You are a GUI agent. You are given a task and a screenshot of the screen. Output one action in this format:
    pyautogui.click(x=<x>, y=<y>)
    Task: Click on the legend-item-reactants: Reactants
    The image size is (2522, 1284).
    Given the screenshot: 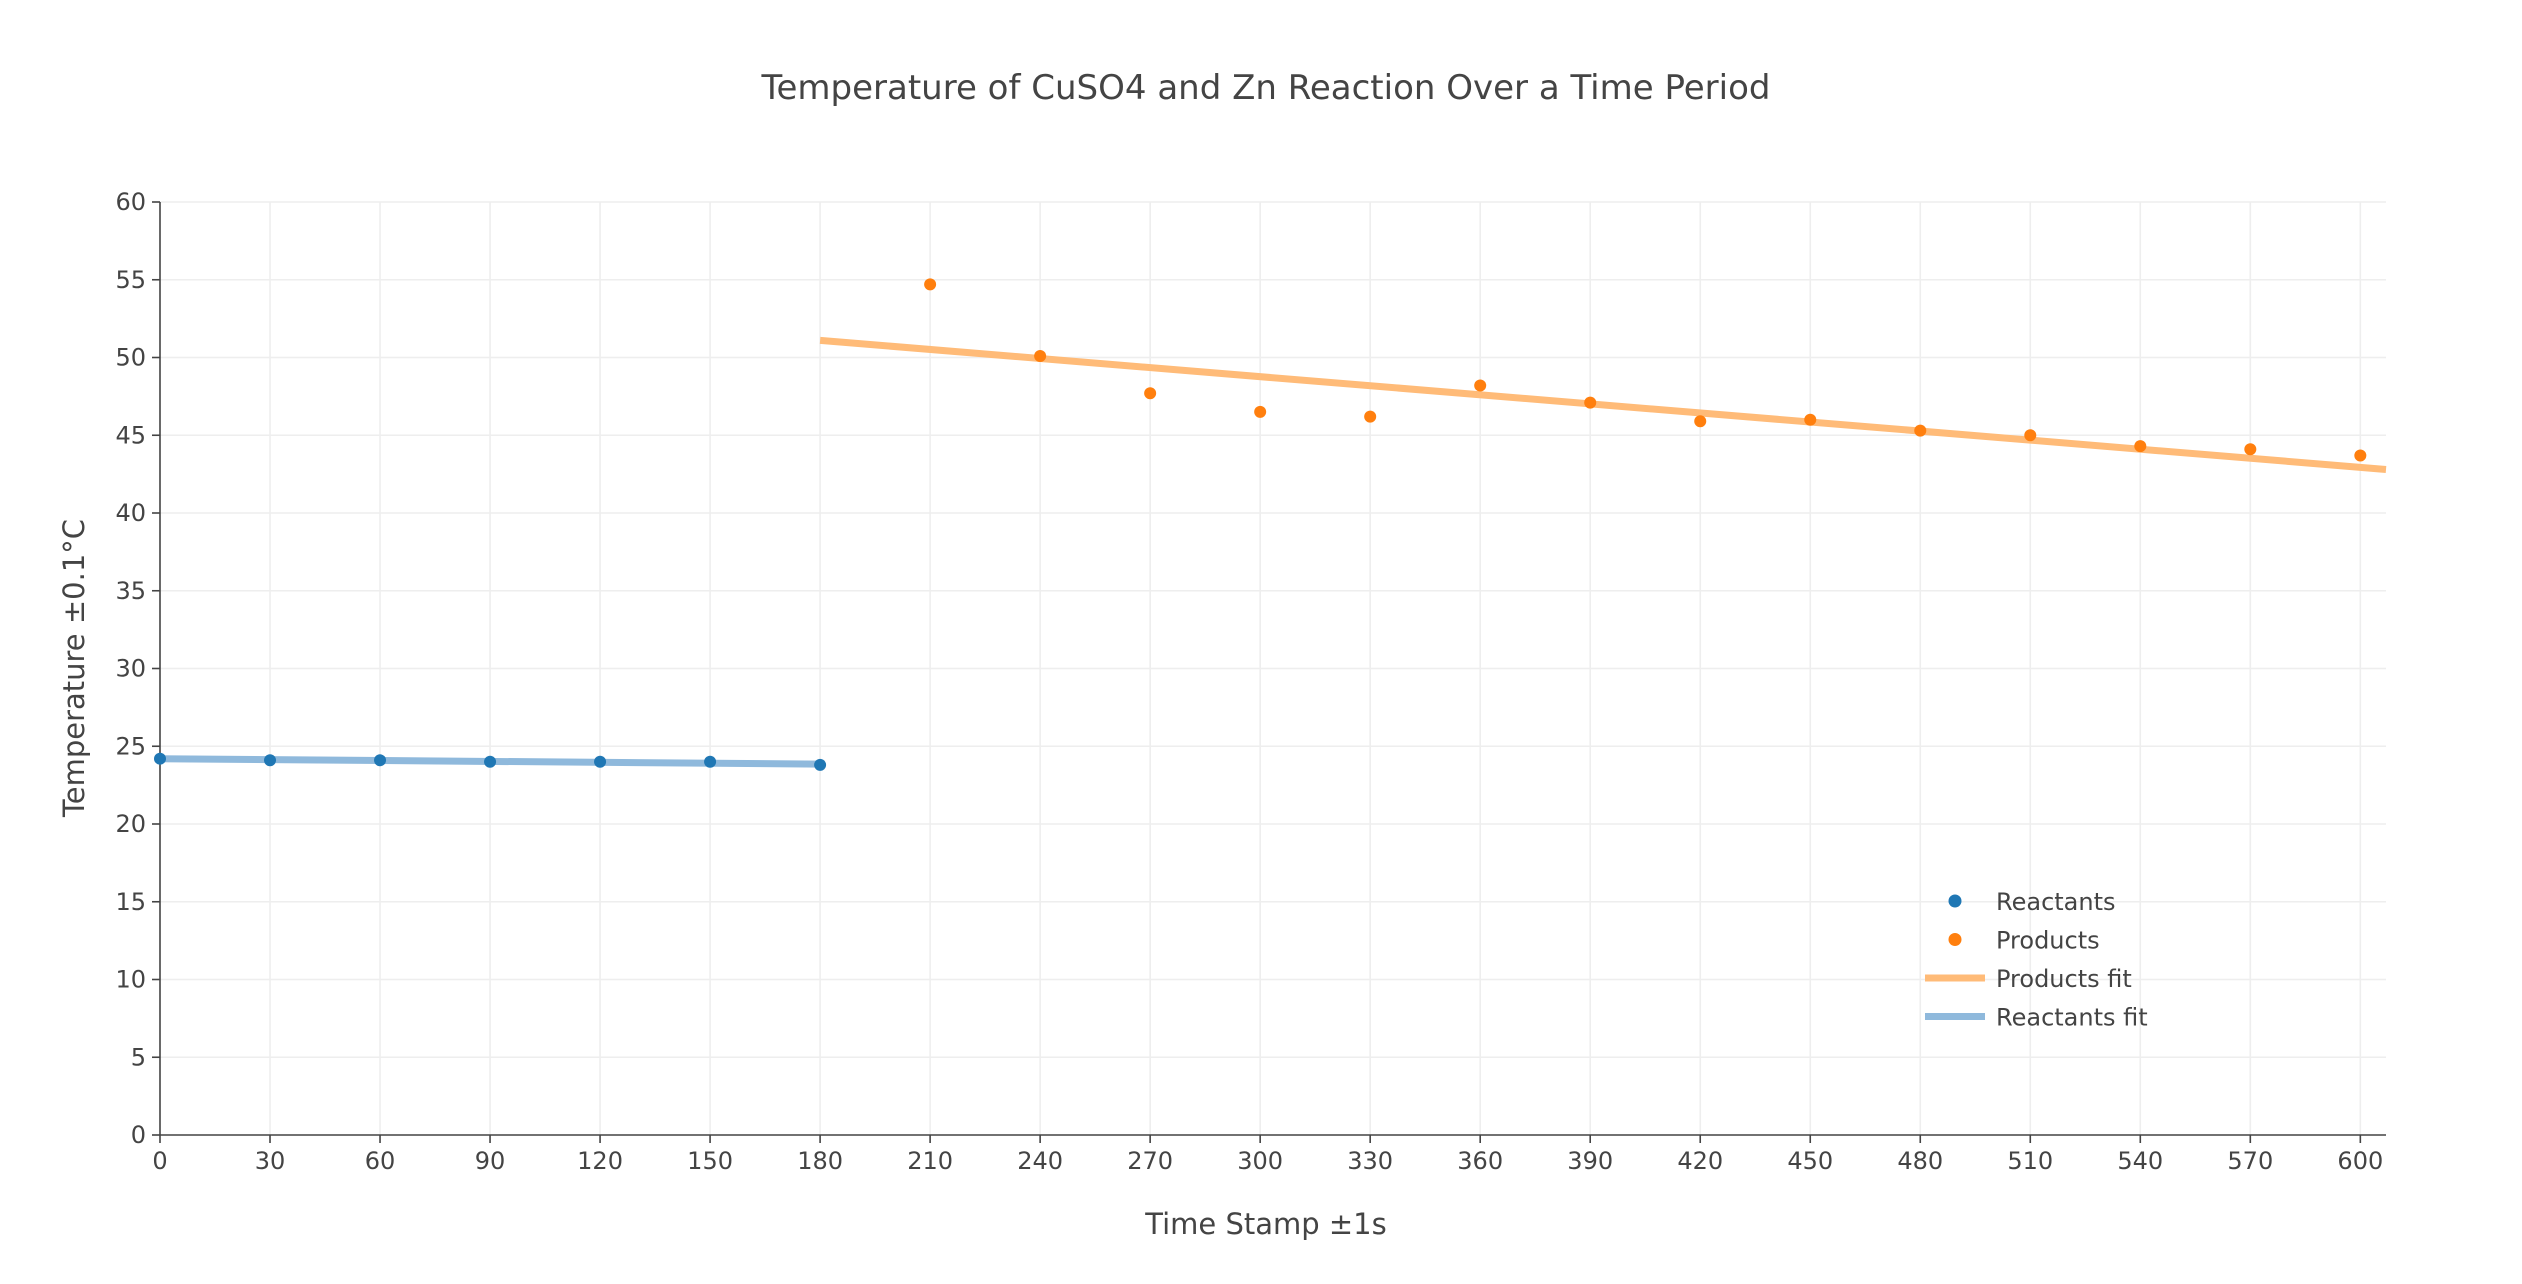 What is the action you would take?
    pyautogui.click(x=2032, y=902)
    